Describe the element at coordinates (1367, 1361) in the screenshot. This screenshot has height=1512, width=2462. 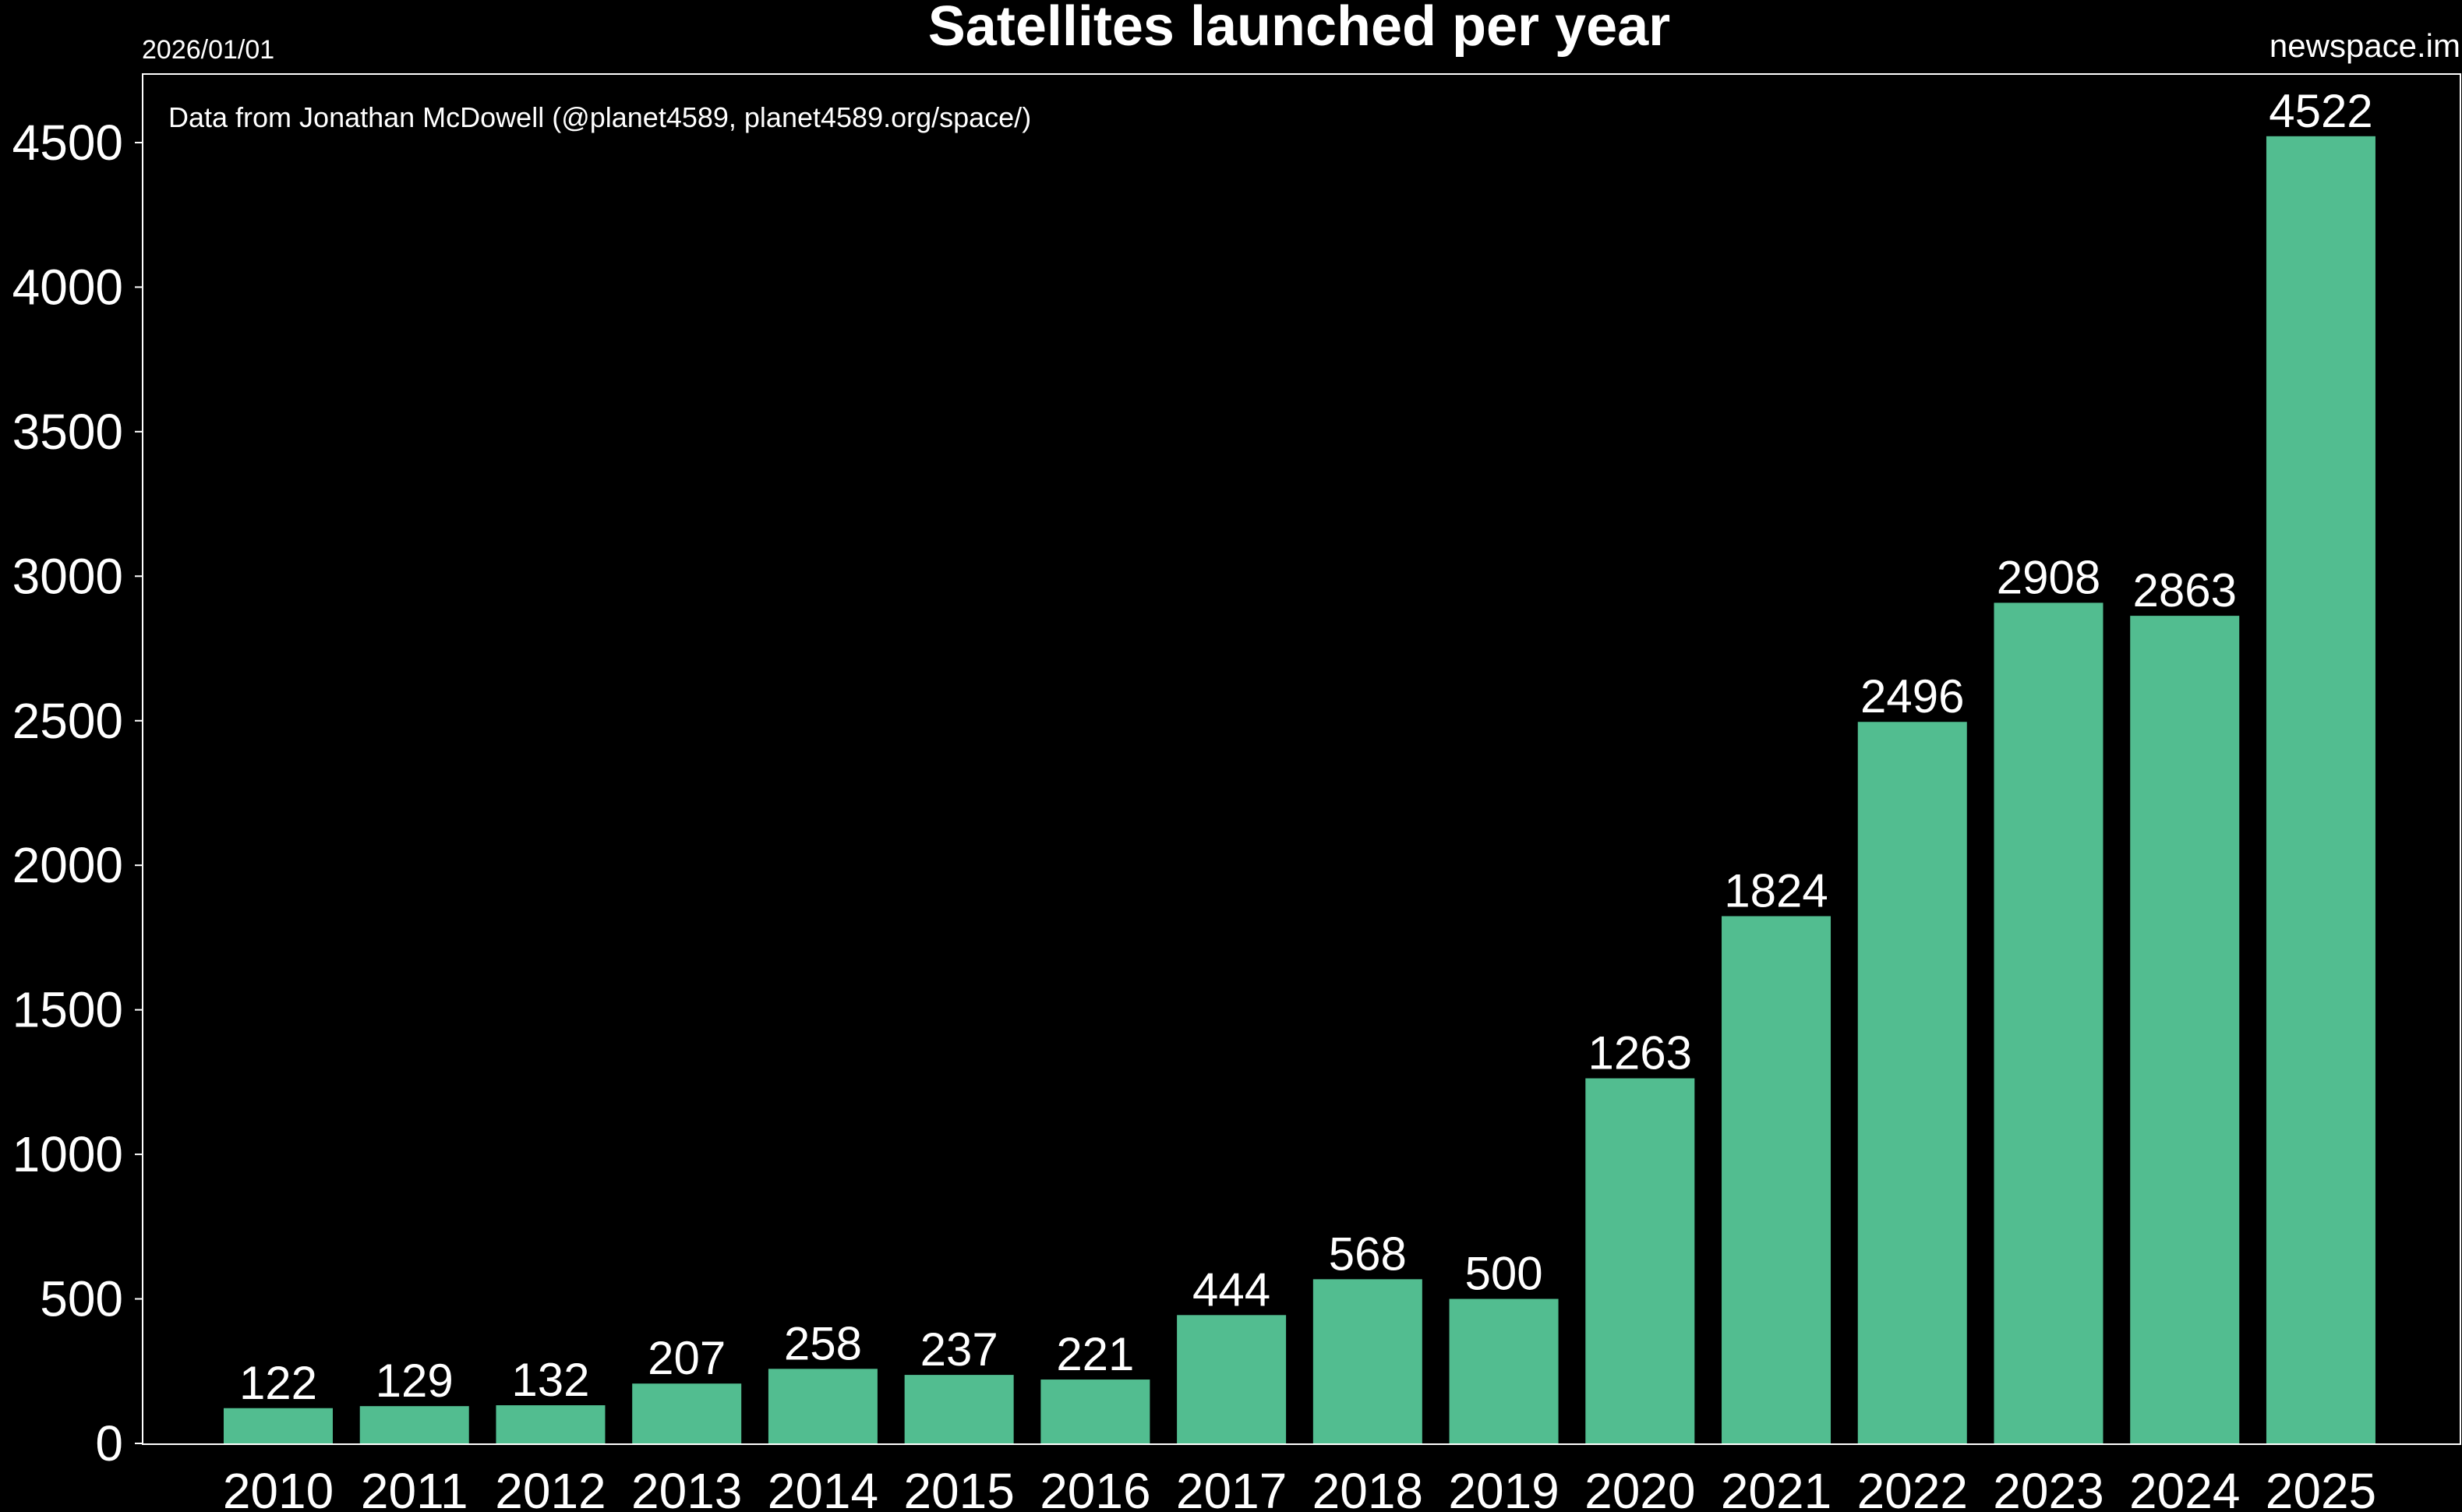
I see `bar-2018` at that location.